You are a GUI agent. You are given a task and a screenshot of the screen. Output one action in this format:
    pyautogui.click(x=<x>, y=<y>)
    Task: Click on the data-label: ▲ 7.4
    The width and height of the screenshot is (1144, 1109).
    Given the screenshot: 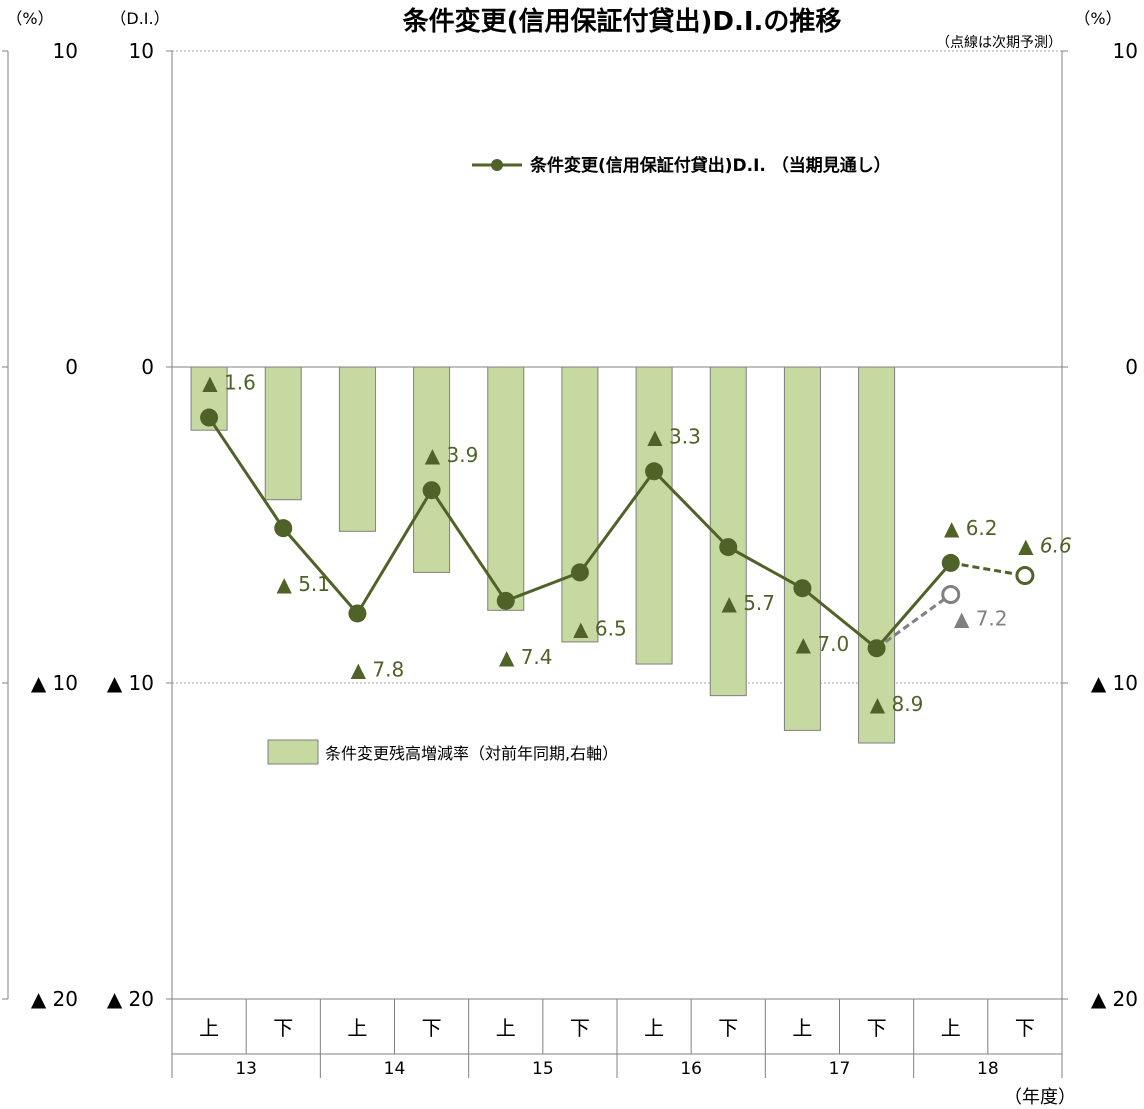 What is the action you would take?
    pyautogui.click(x=526, y=657)
    